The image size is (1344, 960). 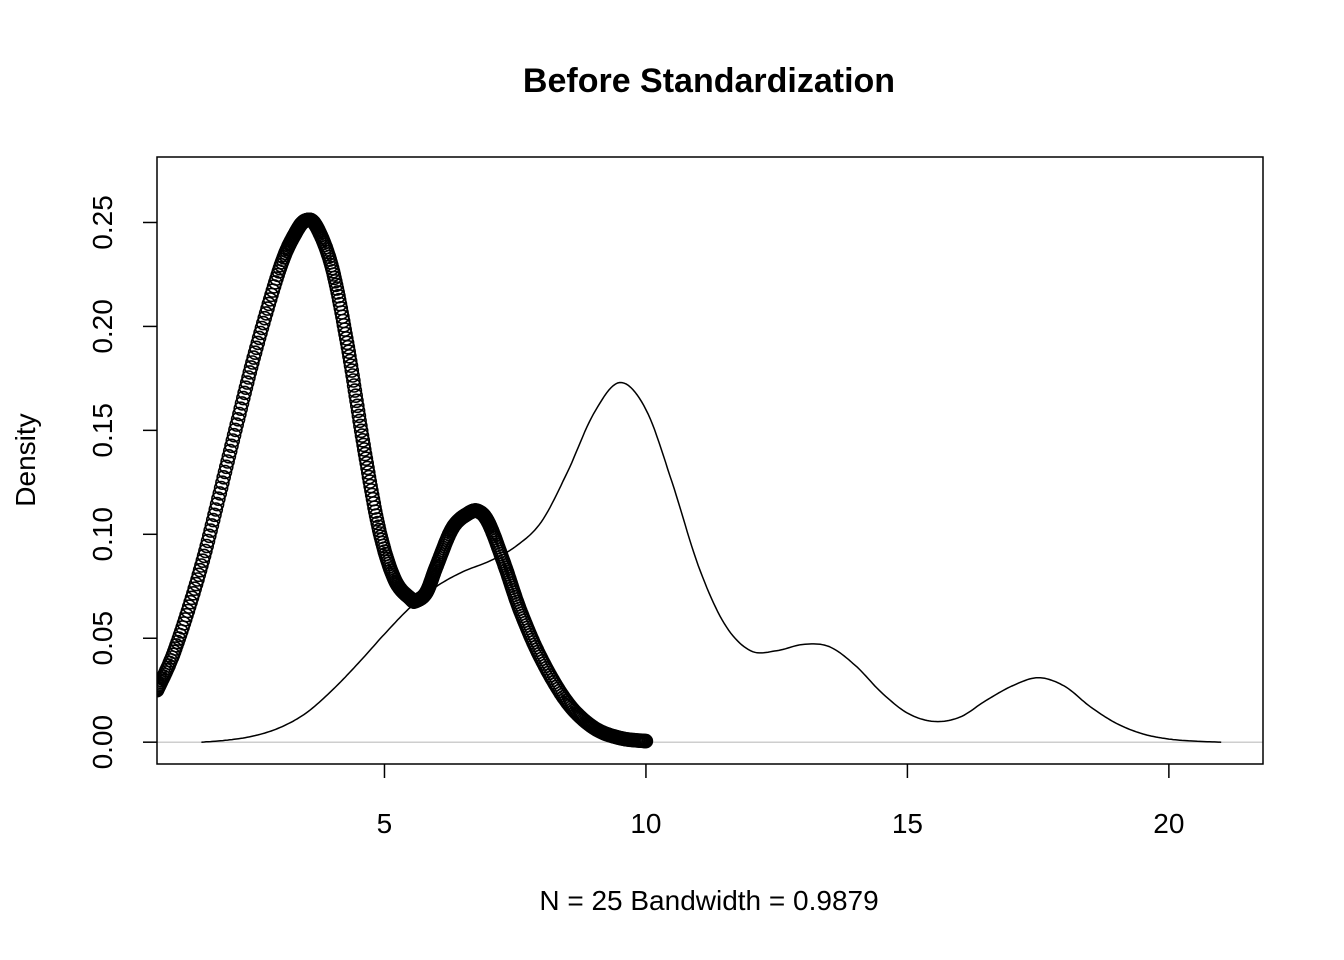 I want to click on y-axis-label: Density, so click(x=25, y=459).